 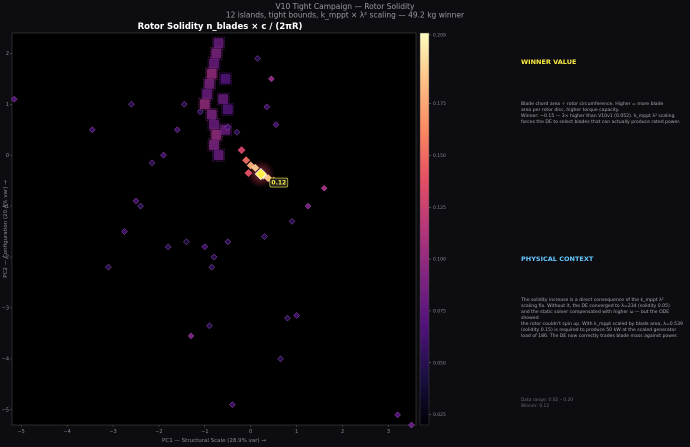 I want to click on figure-title: V10 Tight Campaign — Rotor Solidity, so click(x=345, y=6).